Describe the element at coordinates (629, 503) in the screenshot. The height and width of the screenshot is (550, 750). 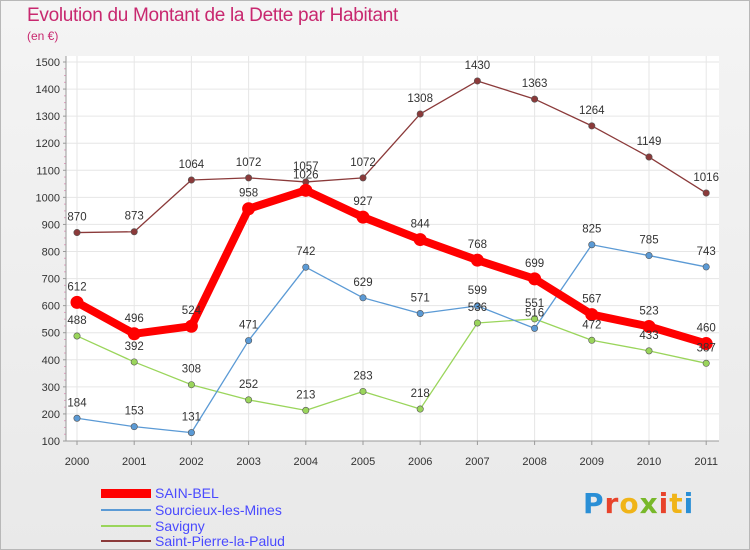
I see `logo-letter: o` at that location.